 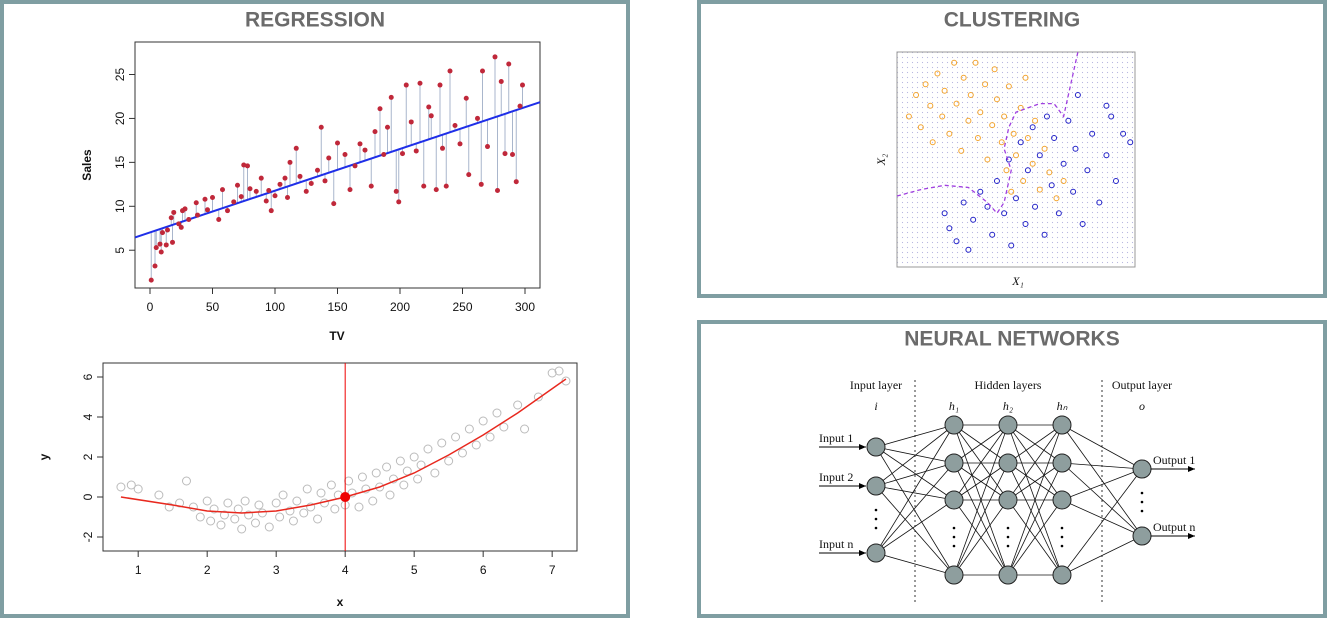 I want to click on layer-symbol: h₁, so click(x=954, y=406).